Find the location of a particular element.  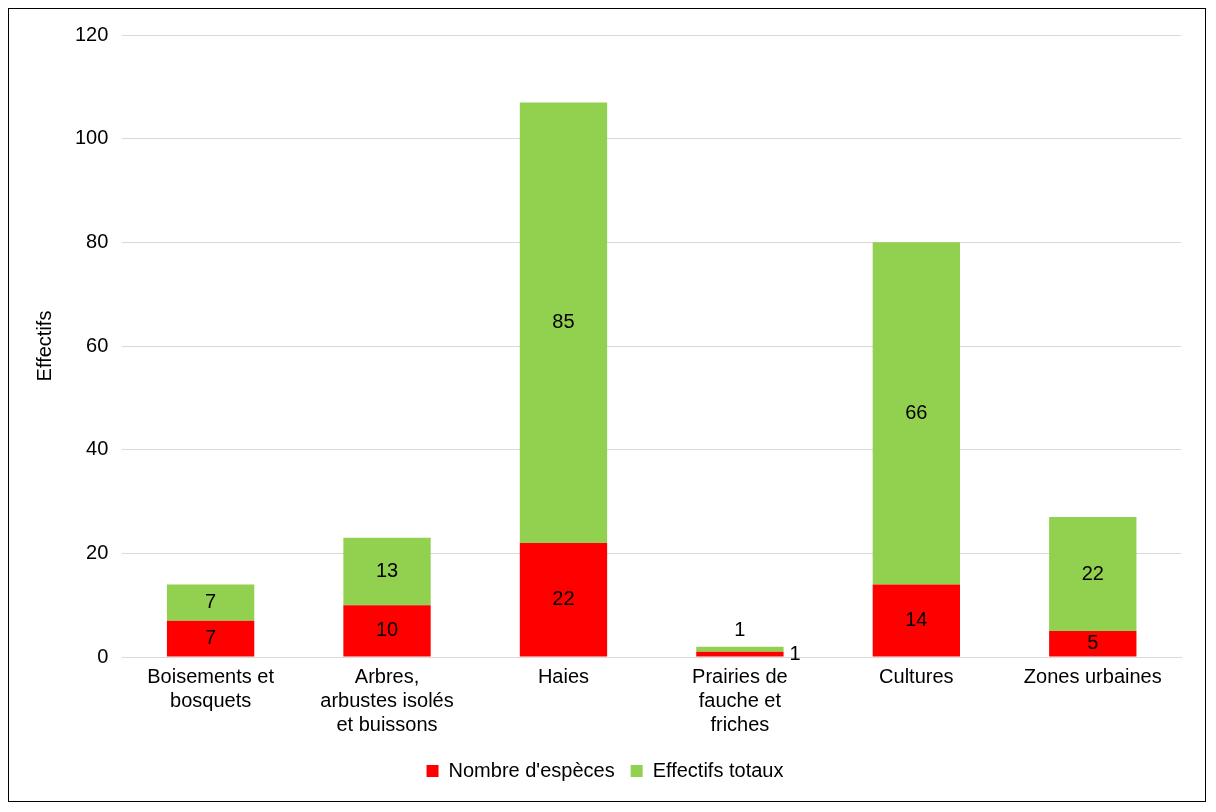

data-label: 5 is located at coordinates (1093, 642).